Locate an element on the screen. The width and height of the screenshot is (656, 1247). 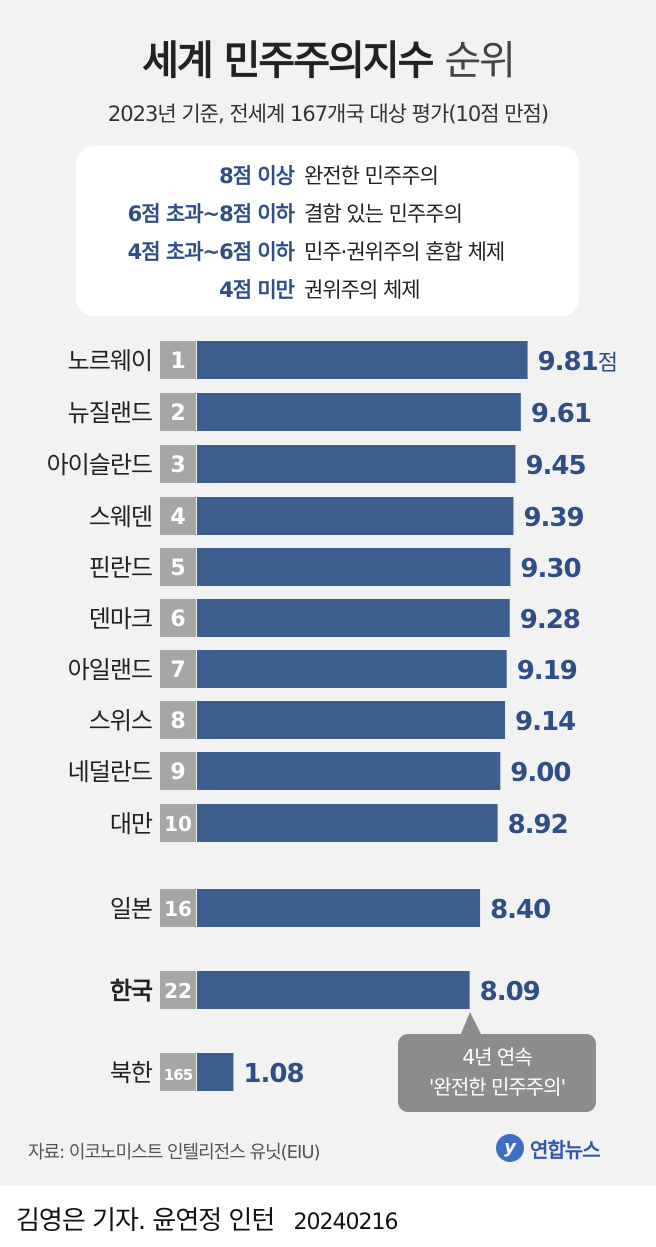
rank-label: 4 is located at coordinates (177, 517).